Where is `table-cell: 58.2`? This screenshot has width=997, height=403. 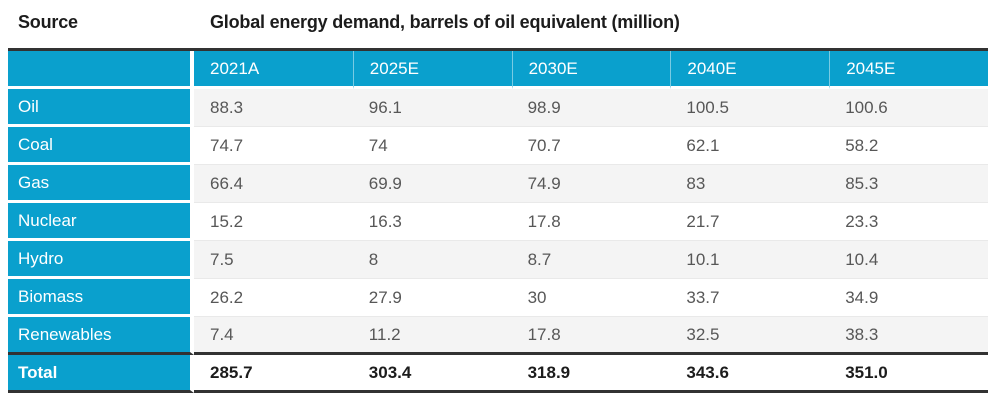 table-cell: 58.2 is located at coordinates (908, 146).